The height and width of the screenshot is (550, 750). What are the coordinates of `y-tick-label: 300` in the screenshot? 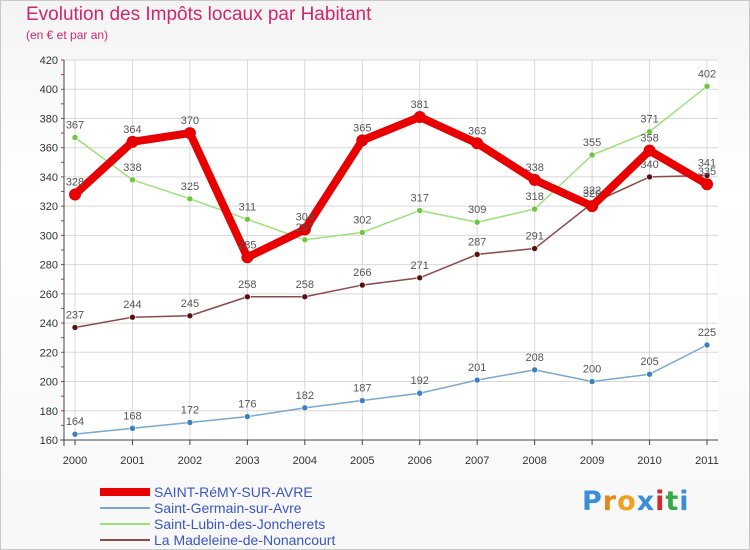 It's located at (49, 236).